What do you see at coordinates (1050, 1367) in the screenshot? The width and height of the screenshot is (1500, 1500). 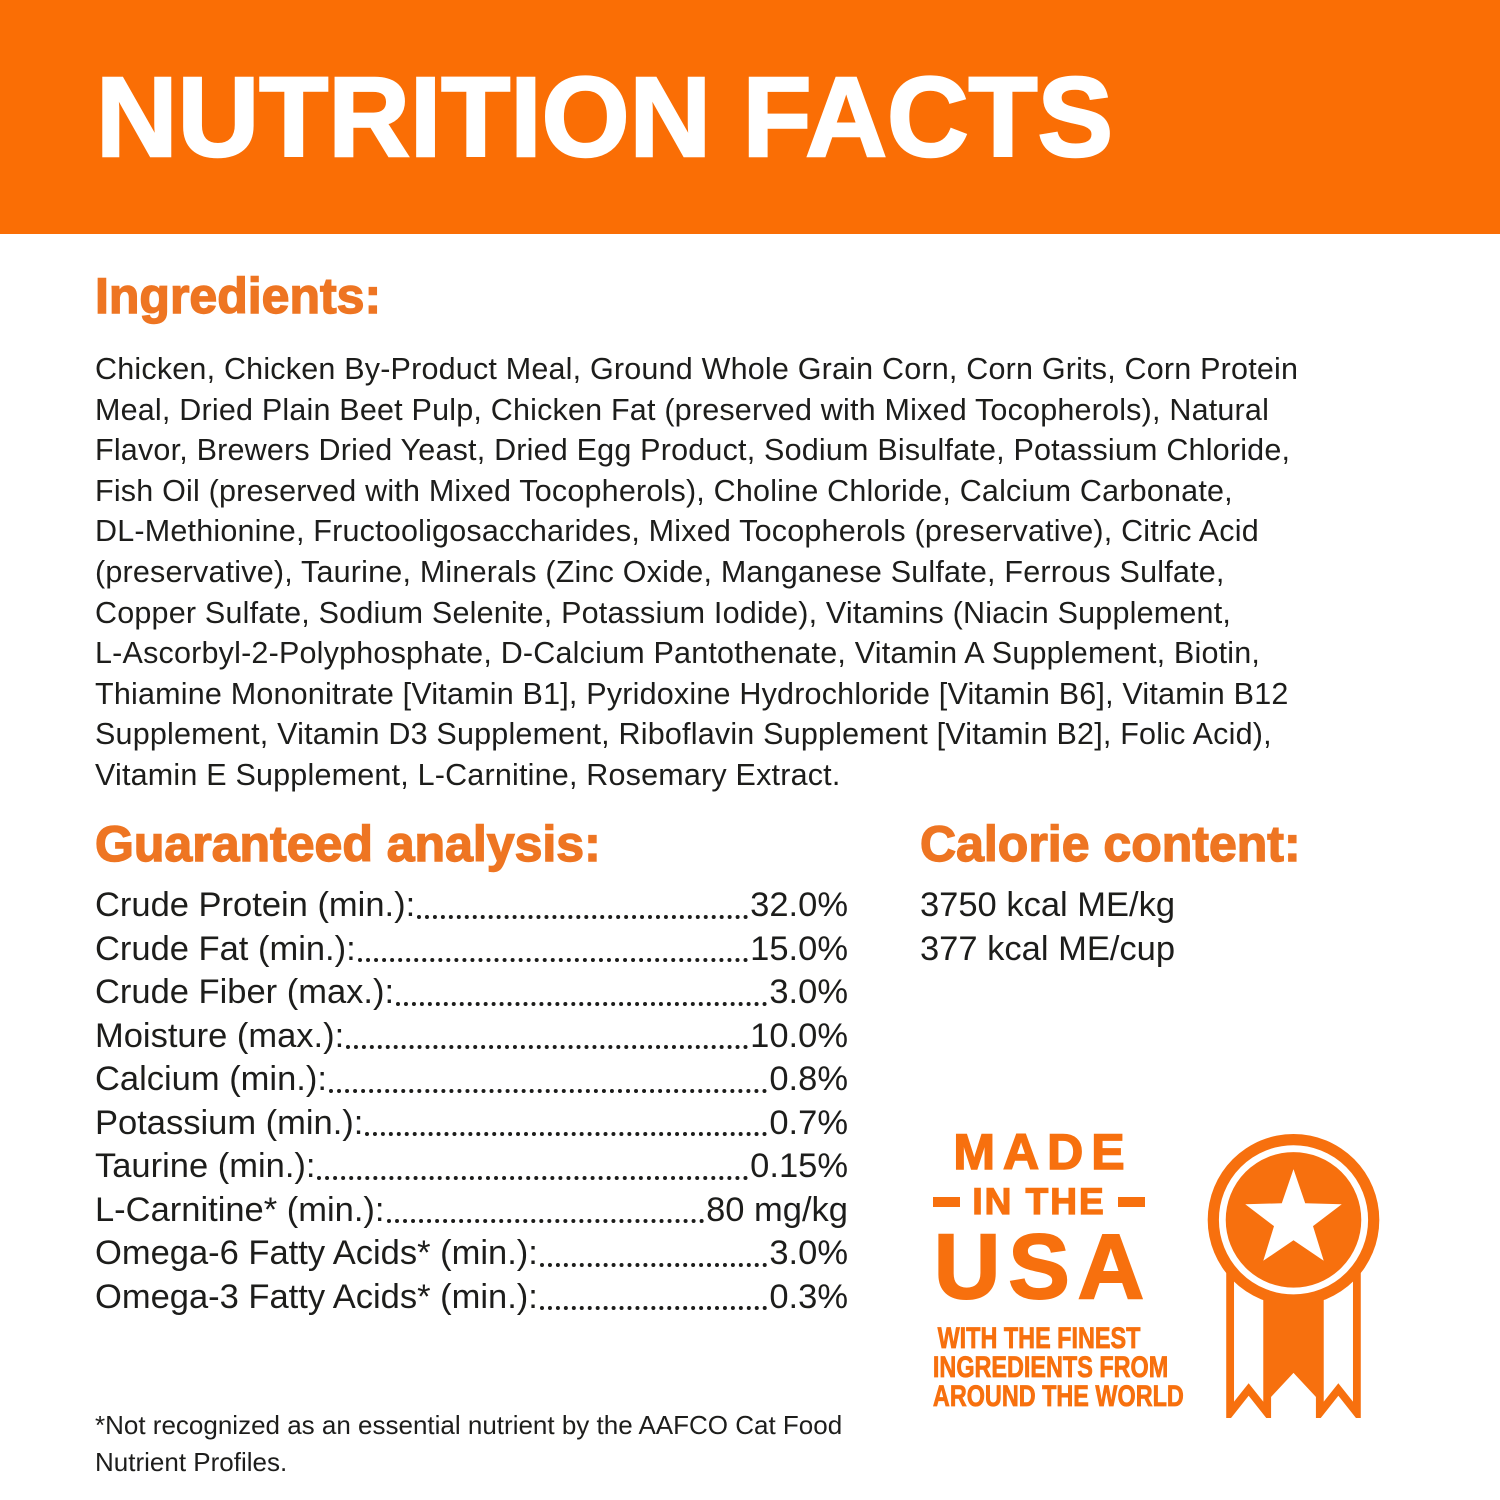 I see `made-in-usa-sub-line: INGREDIENTS FROM` at bounding box center [1050, 1367].